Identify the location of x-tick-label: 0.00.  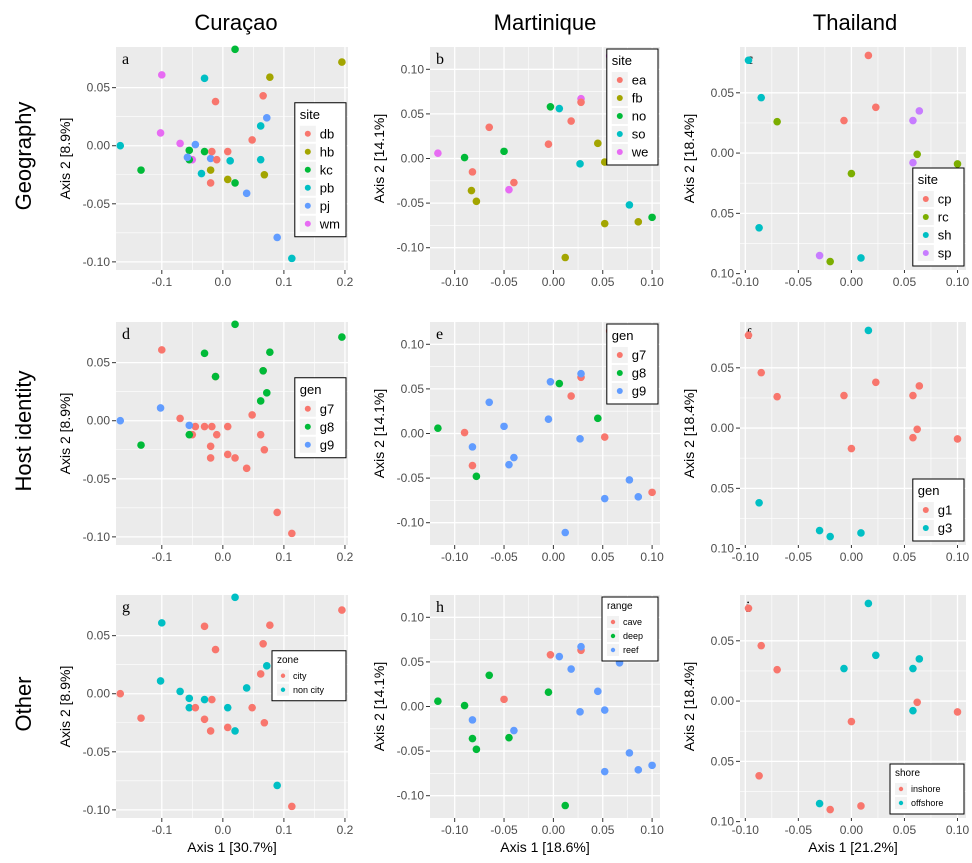
(852, 282).